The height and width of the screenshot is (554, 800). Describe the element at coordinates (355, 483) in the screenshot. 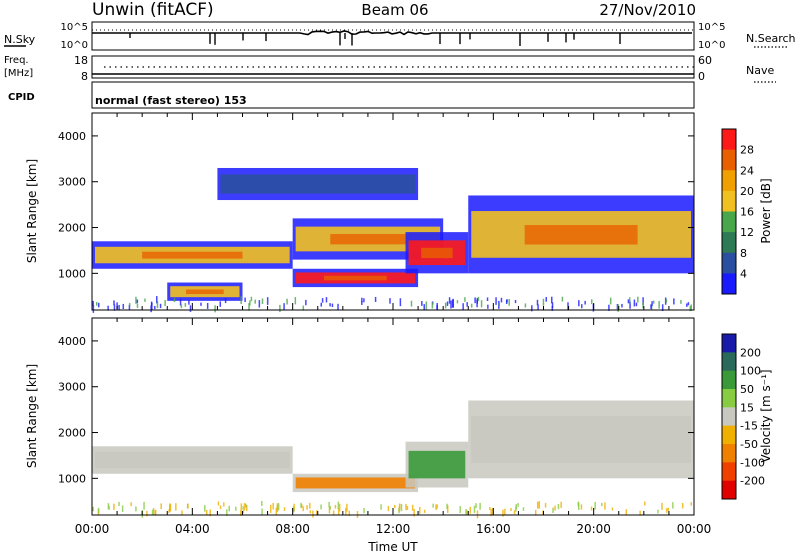

I see `heatmap-region` at that location.